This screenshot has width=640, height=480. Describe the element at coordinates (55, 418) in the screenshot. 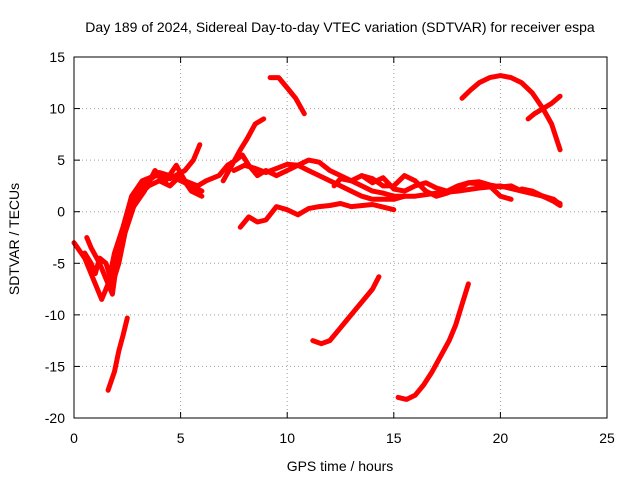

I see `y-tick-label: -20` at that location.